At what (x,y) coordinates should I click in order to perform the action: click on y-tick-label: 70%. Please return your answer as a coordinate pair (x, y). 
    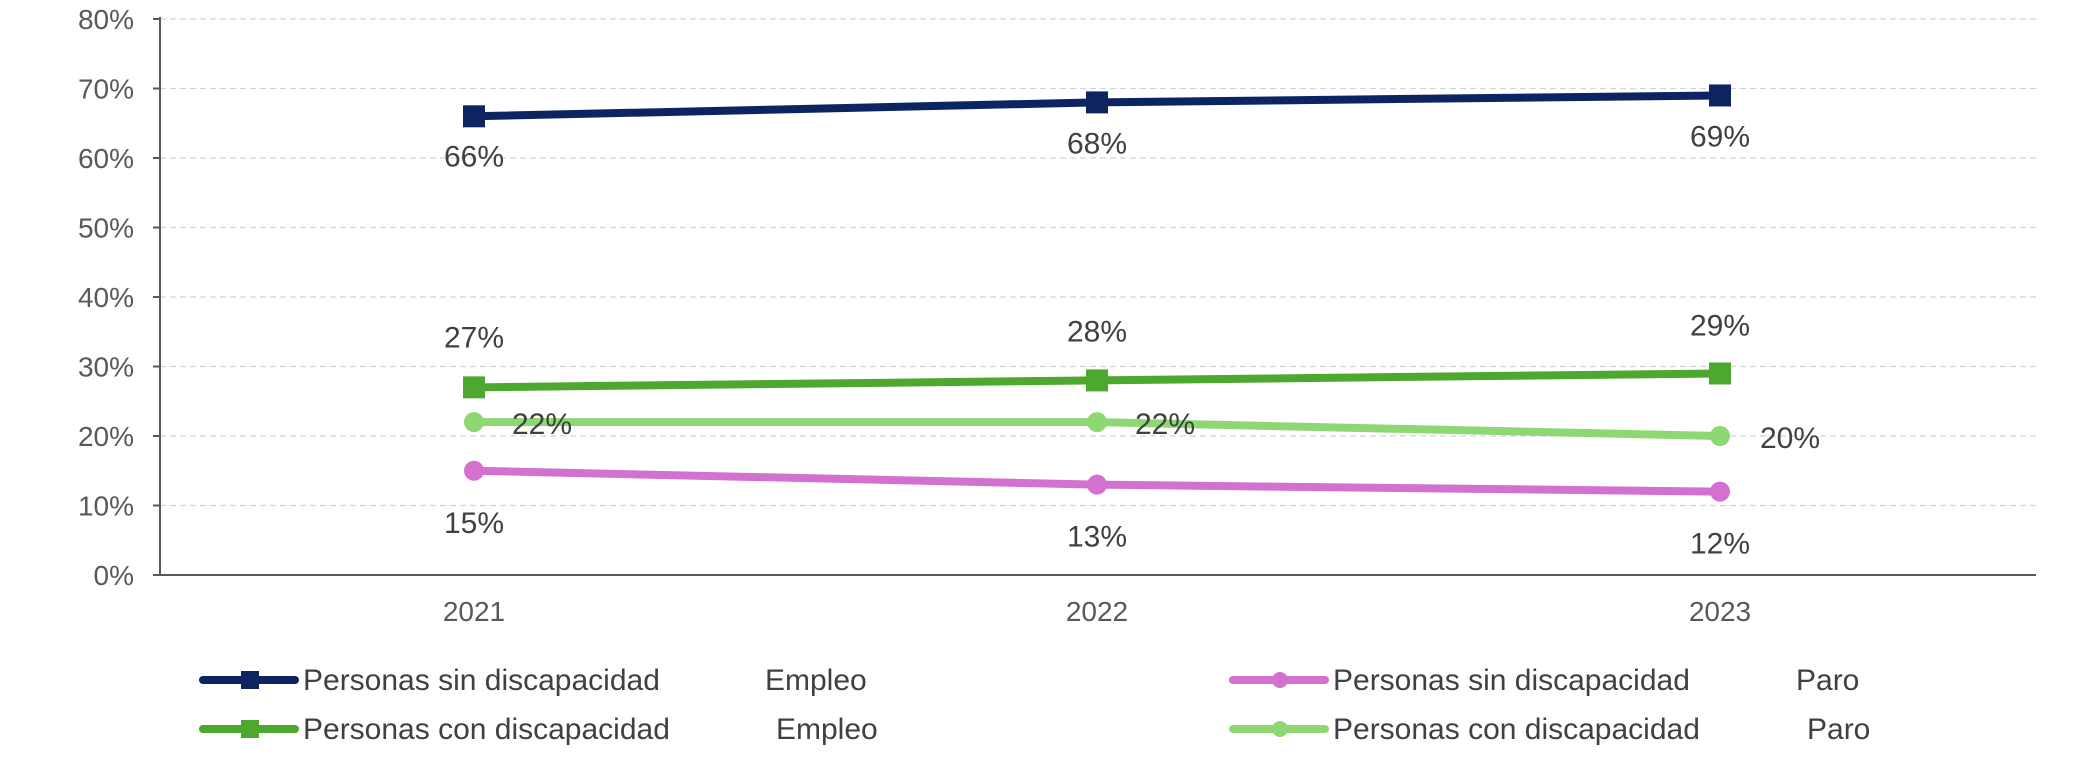
    Looking at the image, I should click on (106, 89).